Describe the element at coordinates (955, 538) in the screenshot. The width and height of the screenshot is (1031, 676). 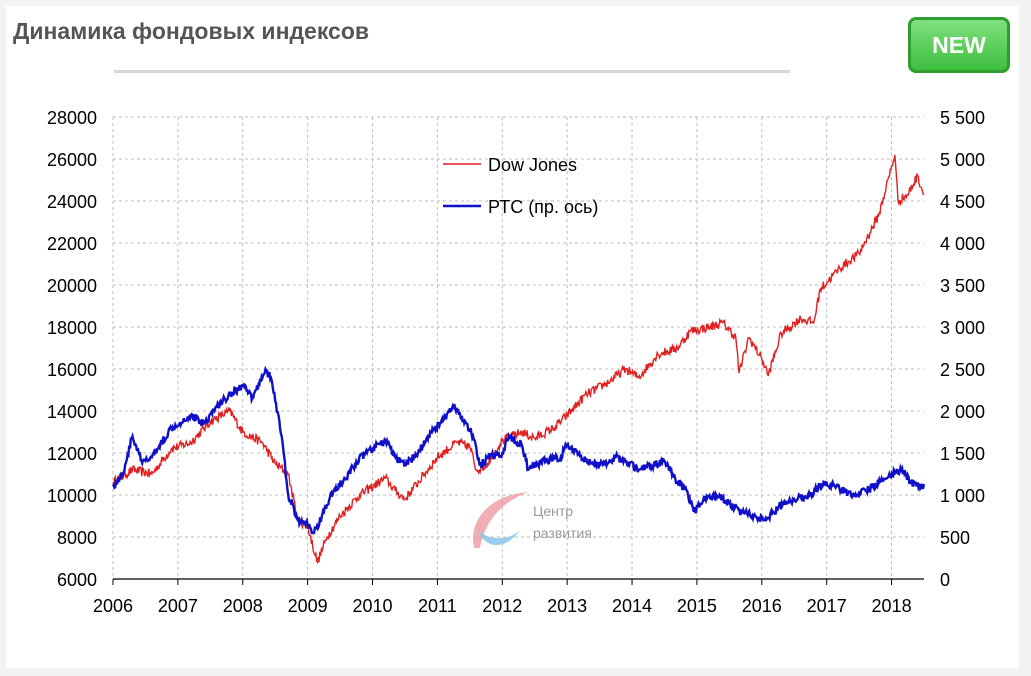
I see `y-right-tick-label: 500` at that location.